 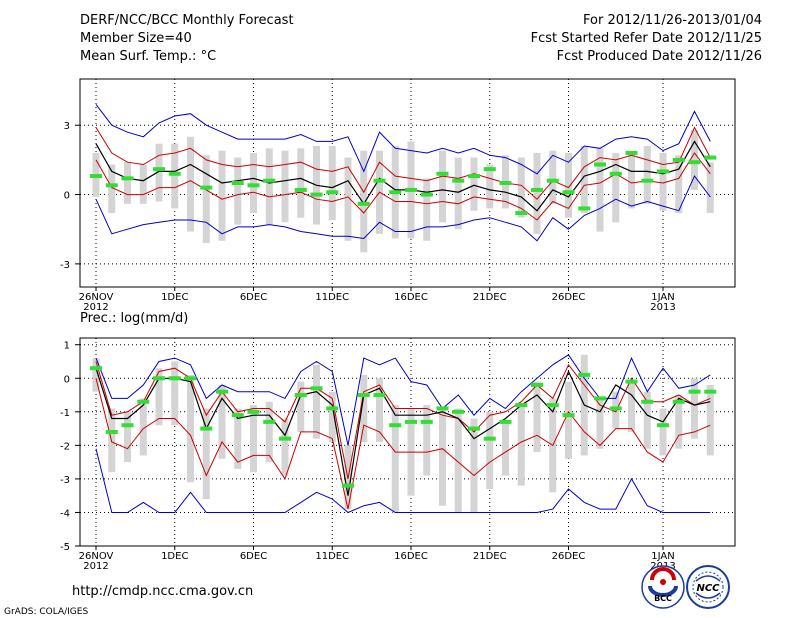 What do you see at coordinates (403, 139) in the screenshot?
I see `series-max-line` at bounding box center [403, 139].